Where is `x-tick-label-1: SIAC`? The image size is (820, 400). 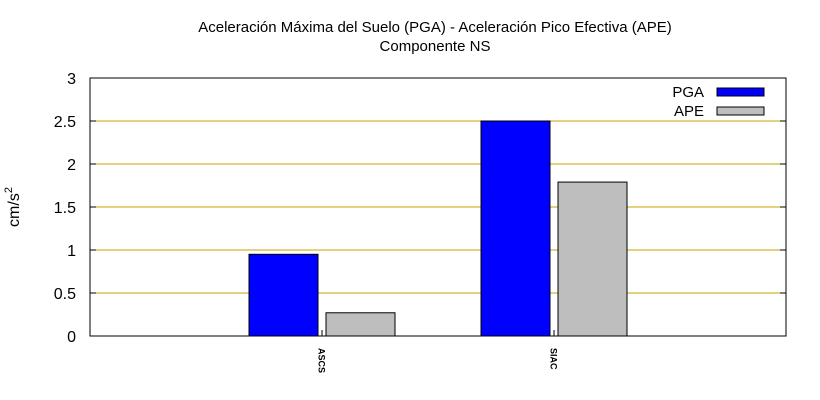 x-tick-label-1: SIAC is located at coordinates (554, 359).